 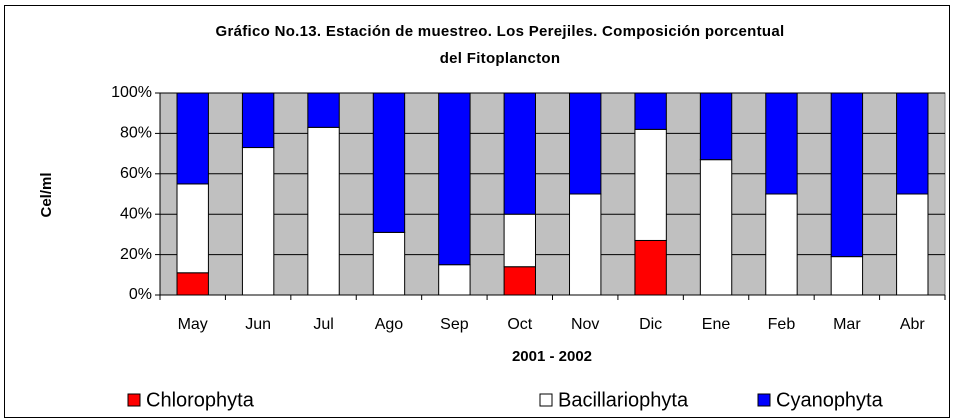 What do you see at coordinates (623, 400) in the screenshot?
I see `legend-label: Bacillariophyta` at bounding box center [623, 400].